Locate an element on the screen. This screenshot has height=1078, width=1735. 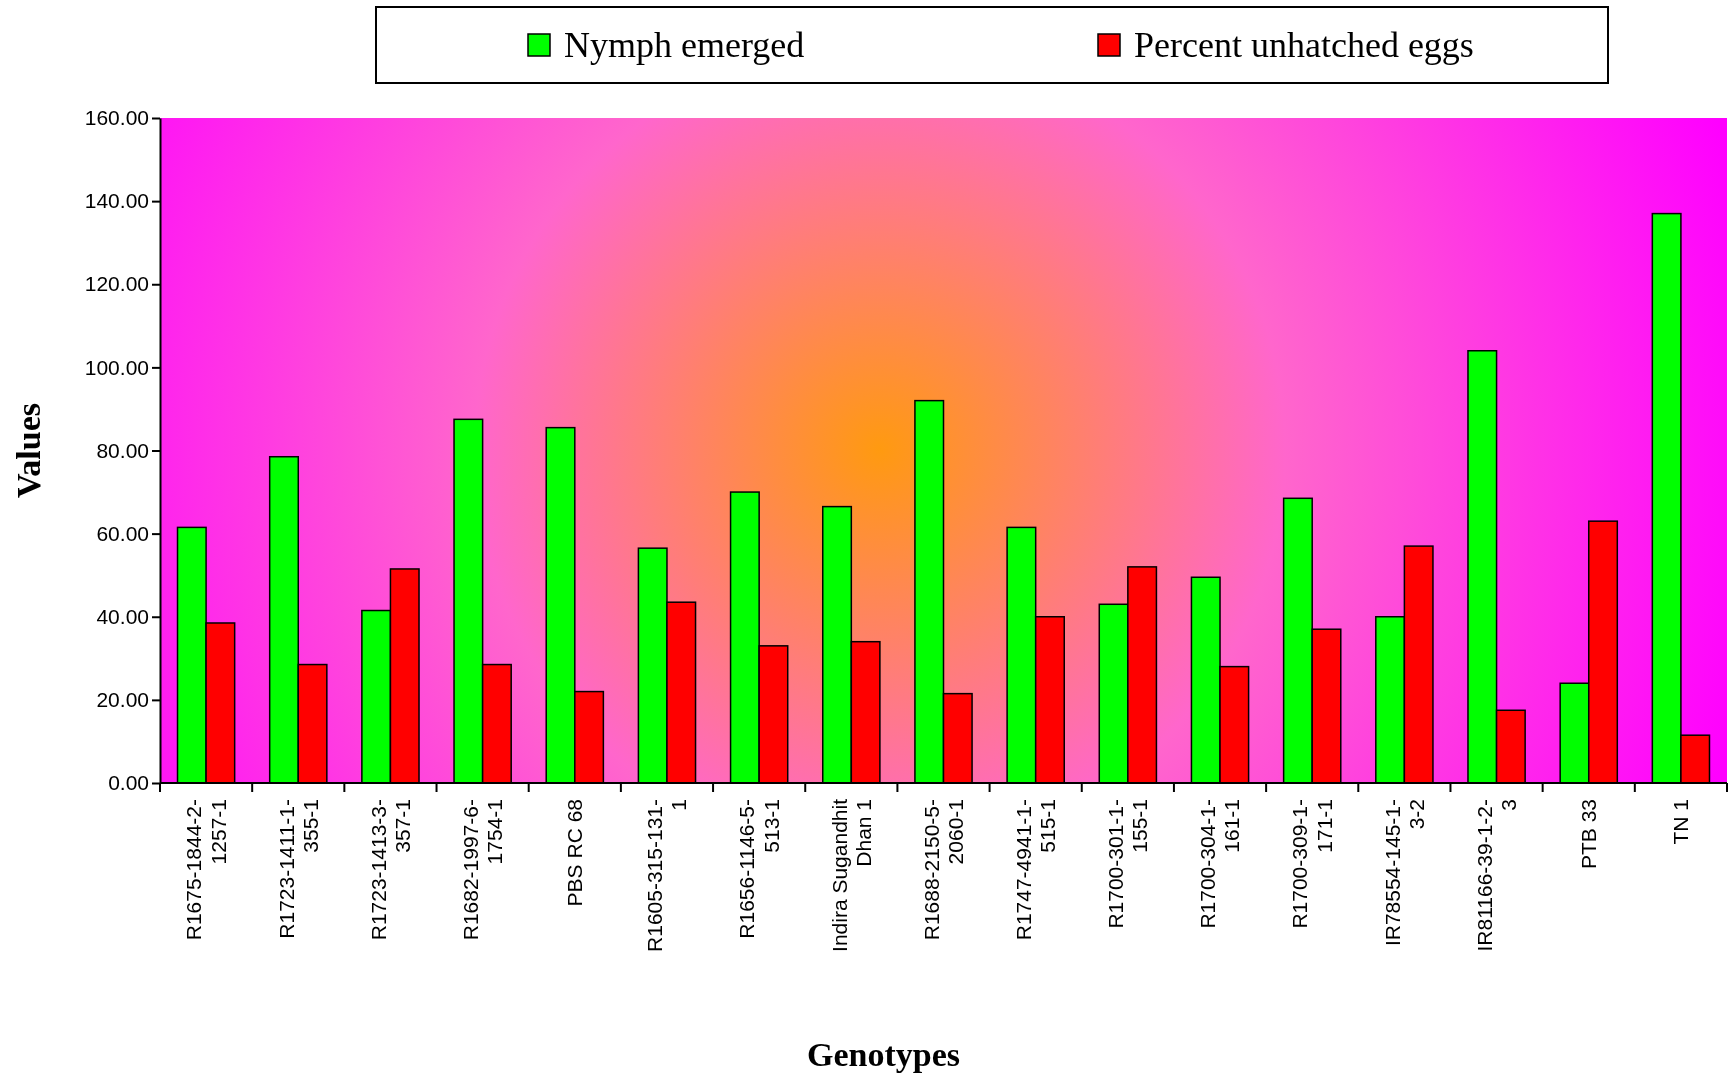
y-tick-label: 120.00 is located at coordinates (116, 284).